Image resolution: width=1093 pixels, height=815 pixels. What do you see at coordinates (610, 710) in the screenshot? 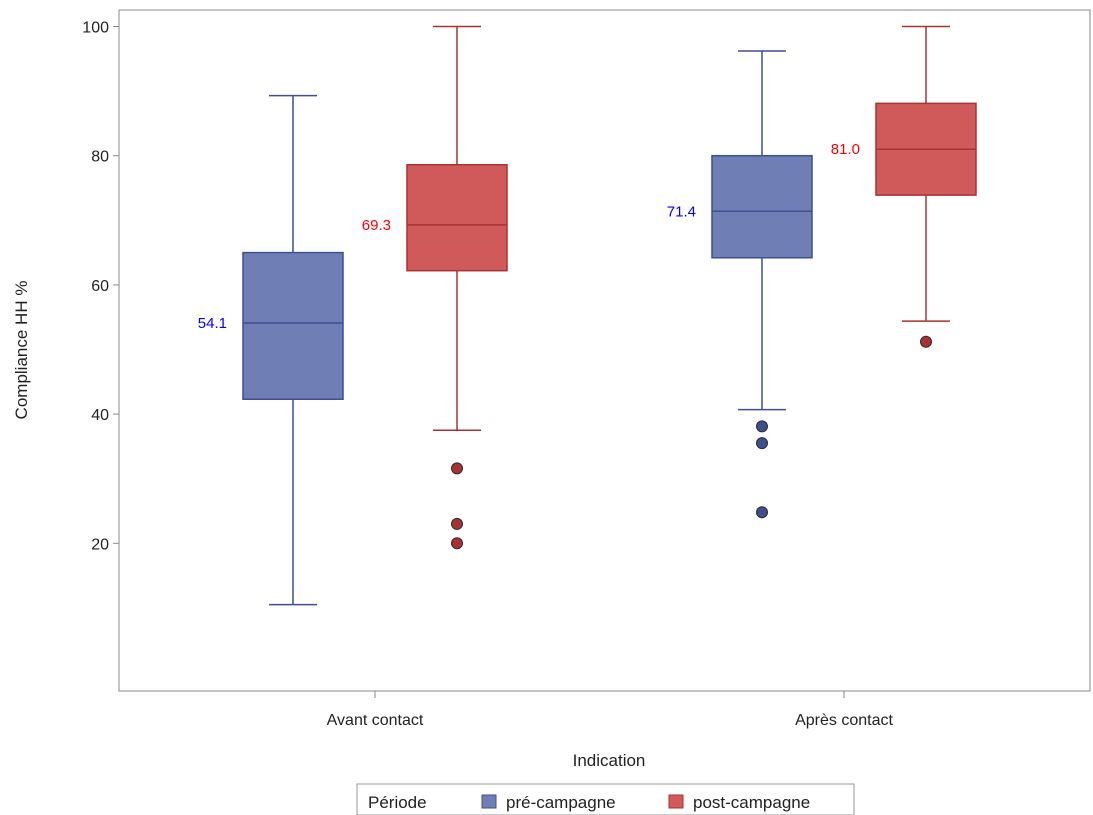
I see `x-axis: Avant contact Après contact` at bounding box center [610, 710].